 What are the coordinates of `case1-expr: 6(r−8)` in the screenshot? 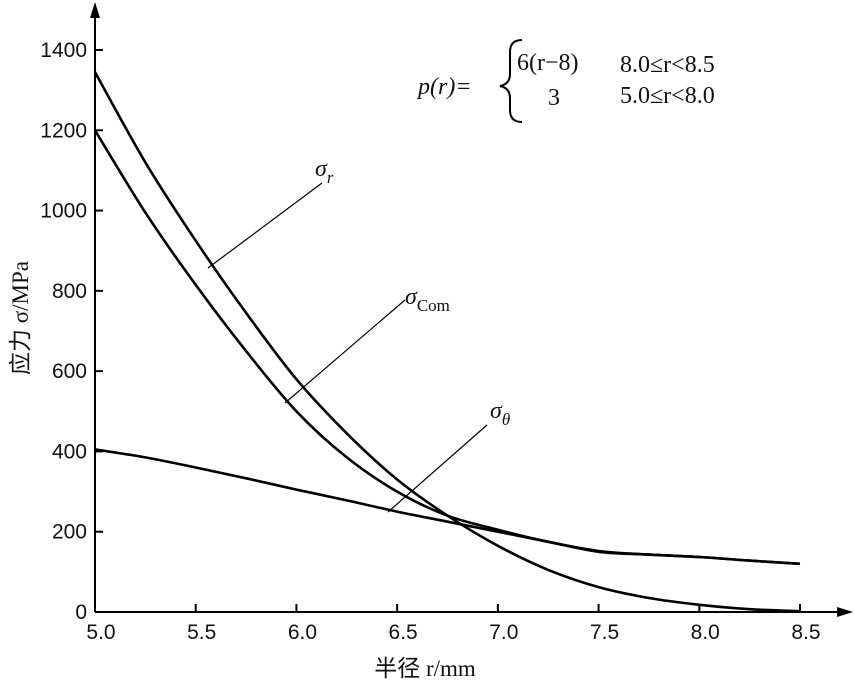 It's located at (548, 63).